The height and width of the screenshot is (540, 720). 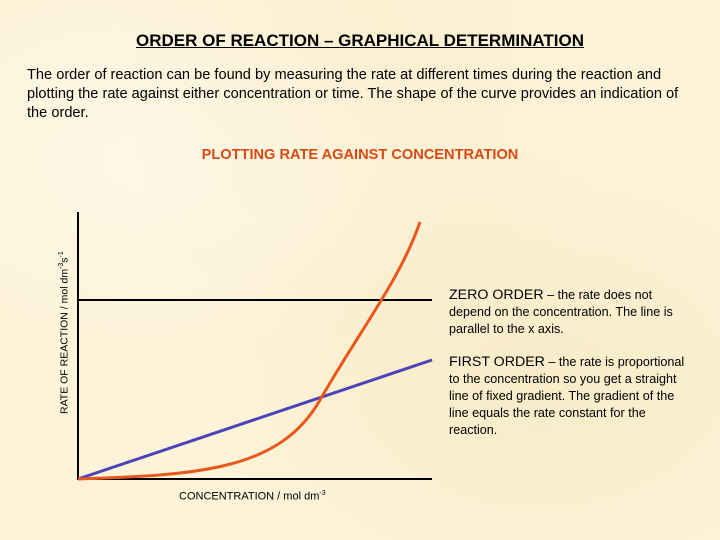 What do you see at coordinates (496, 295) in the screenshot?
I see `zero-order-heading: ZERO ORDER` at bounding box center [496, 295].